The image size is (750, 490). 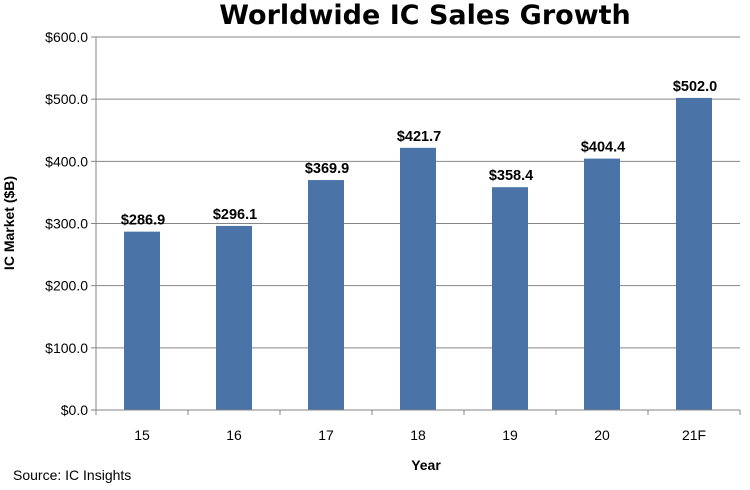 What do you see at coordinates (327, 169) in the screenshot?
I see `data-label: $369.9` at bounding box center [327, 169].